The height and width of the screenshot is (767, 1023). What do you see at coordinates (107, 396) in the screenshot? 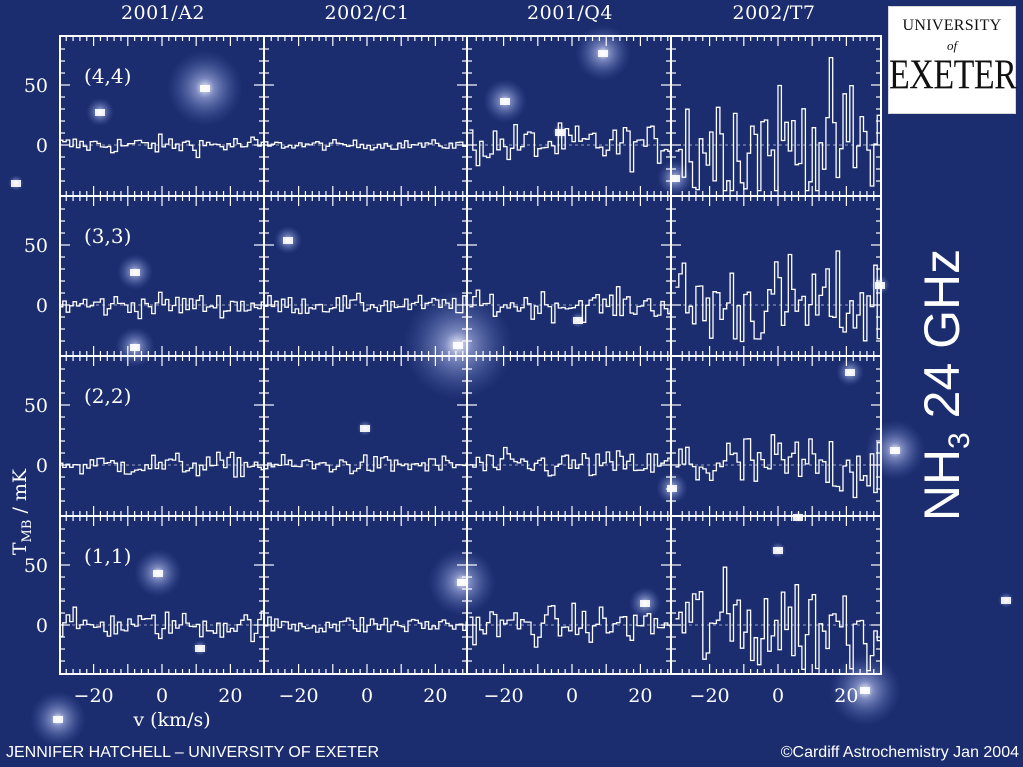
I see `transition-label: (2,2)` at bounding box center [107, 396].